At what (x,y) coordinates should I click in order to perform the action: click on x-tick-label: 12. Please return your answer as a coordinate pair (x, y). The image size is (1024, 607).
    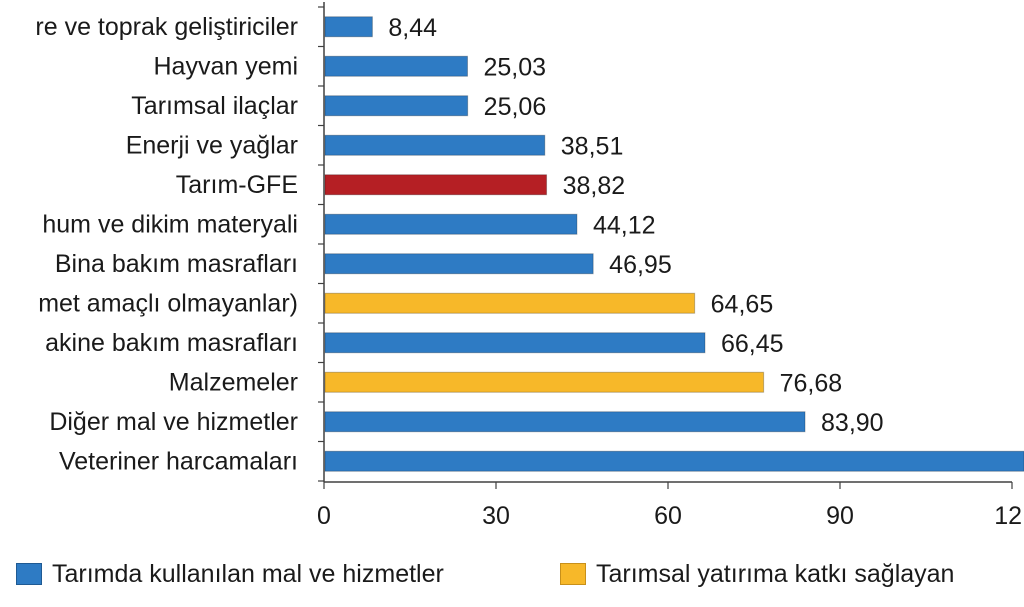
    Looking at the image, I should click on (1008, 516).